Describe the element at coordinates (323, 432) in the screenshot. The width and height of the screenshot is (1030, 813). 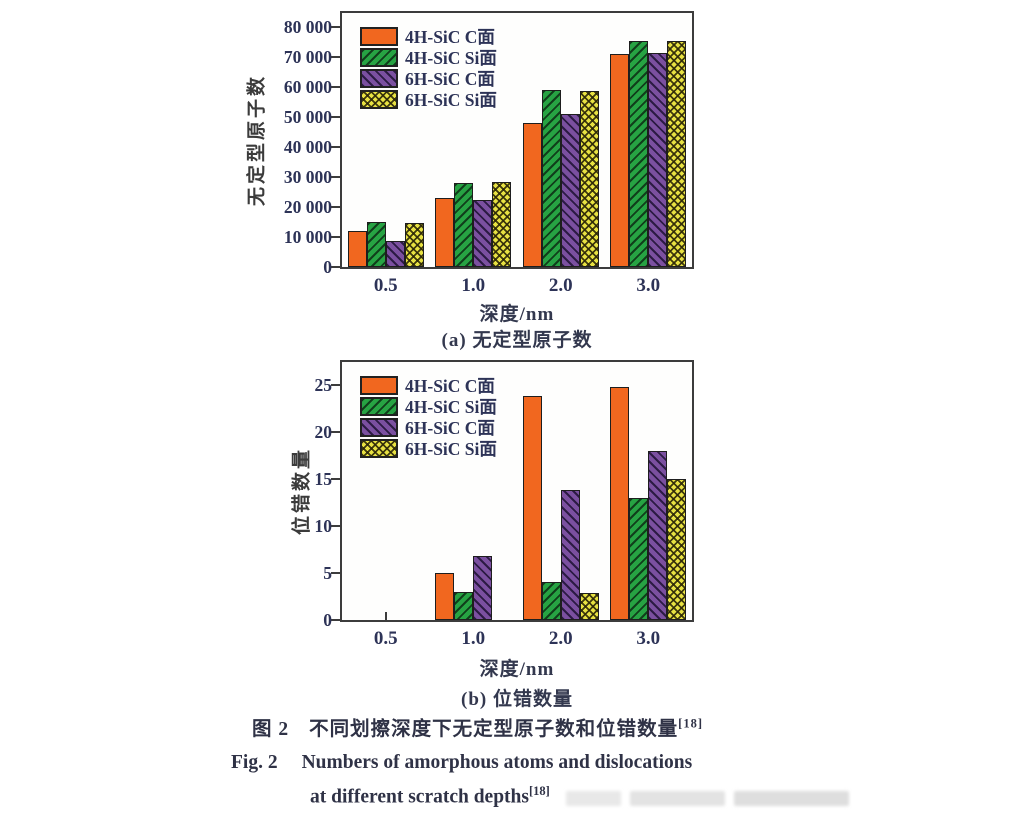
I see `y-tick-label: 20` at that location.